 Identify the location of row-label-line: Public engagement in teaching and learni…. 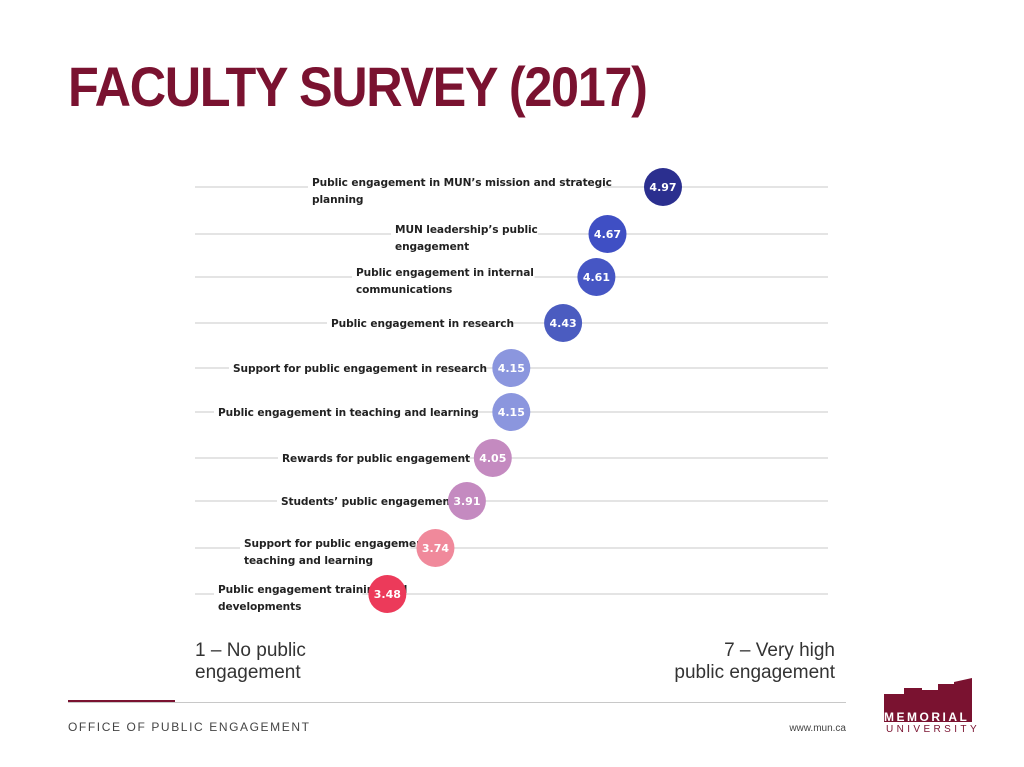
(348, 413).